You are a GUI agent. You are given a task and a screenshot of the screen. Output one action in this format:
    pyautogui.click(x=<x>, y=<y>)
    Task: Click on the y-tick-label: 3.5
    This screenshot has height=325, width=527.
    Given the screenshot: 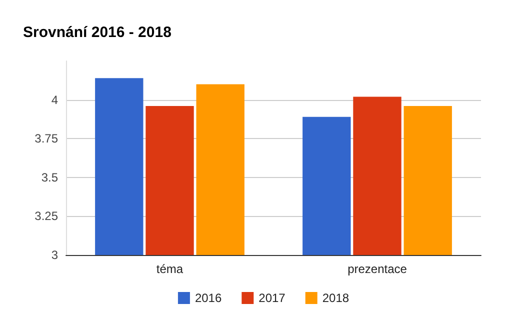 What is the action you would take?
    pyautogui.click(x=49, y=177)
    